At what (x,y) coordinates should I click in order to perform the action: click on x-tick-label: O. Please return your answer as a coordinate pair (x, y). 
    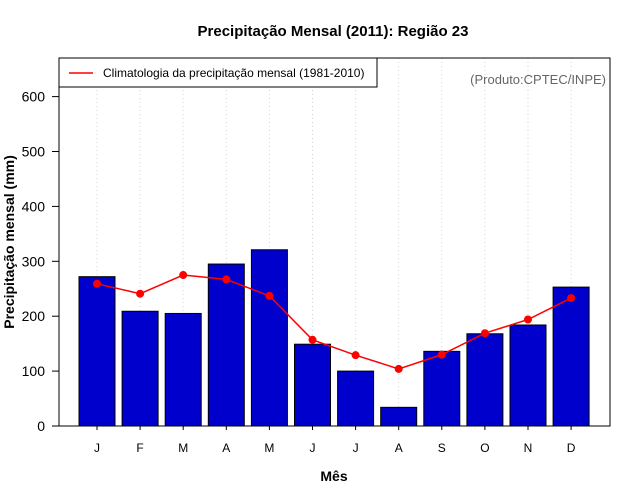
    Looking at the image, I should click on (484, 448).